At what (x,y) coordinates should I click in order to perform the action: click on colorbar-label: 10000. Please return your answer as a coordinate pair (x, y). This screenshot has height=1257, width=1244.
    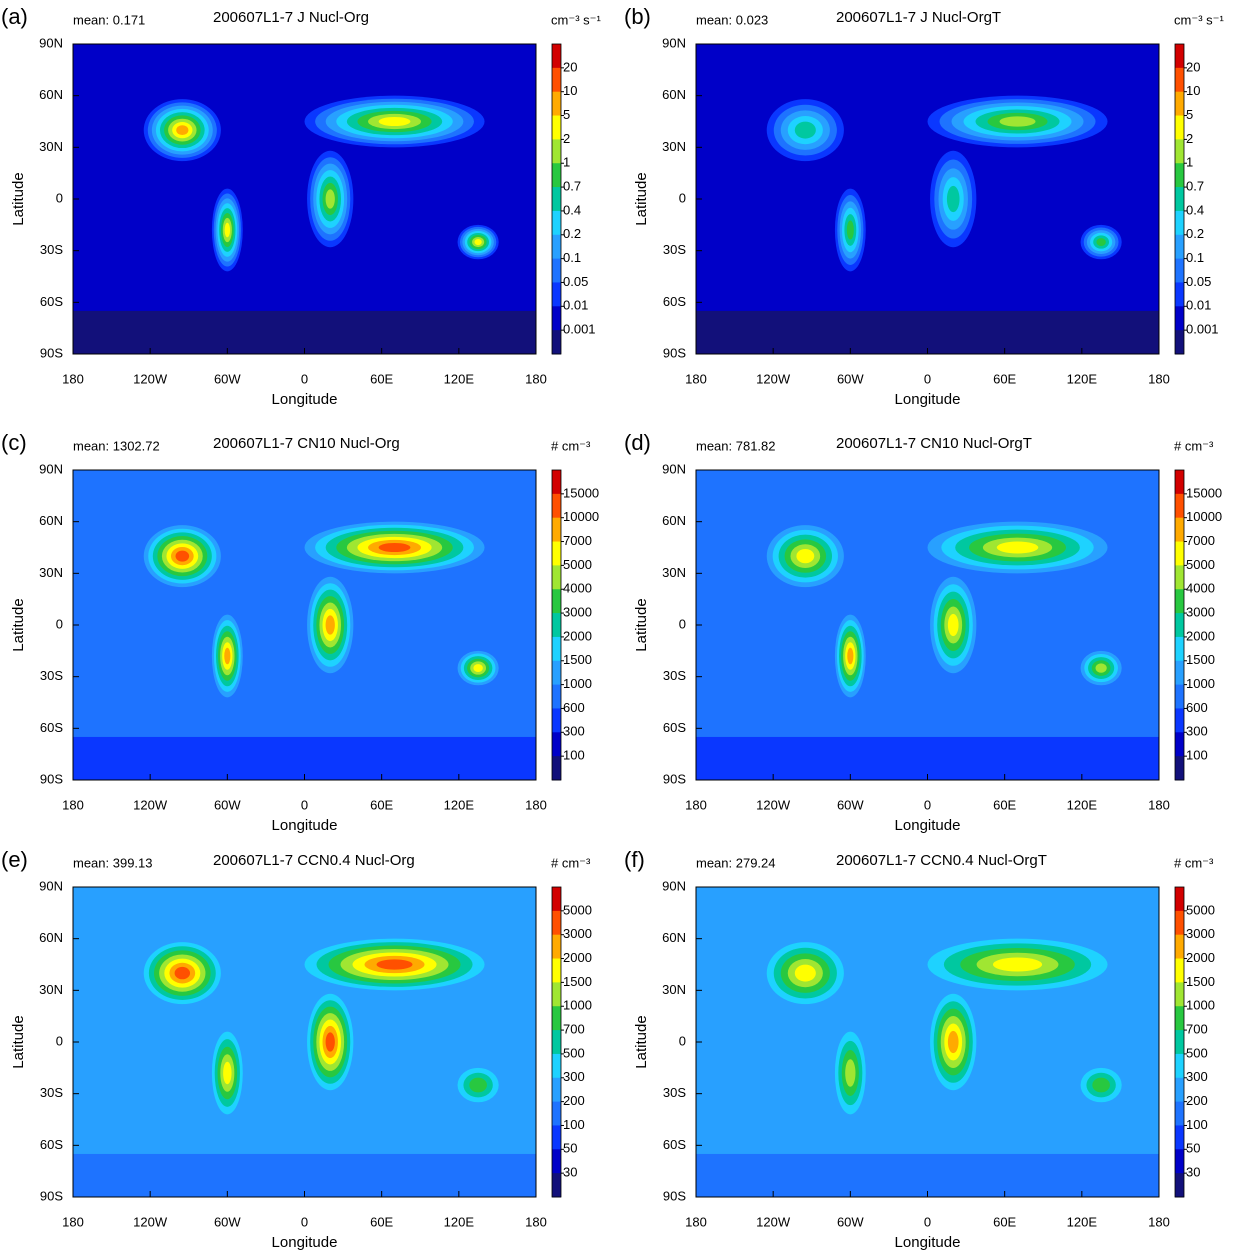
    Looking at the image, I should click on (1204, 516).